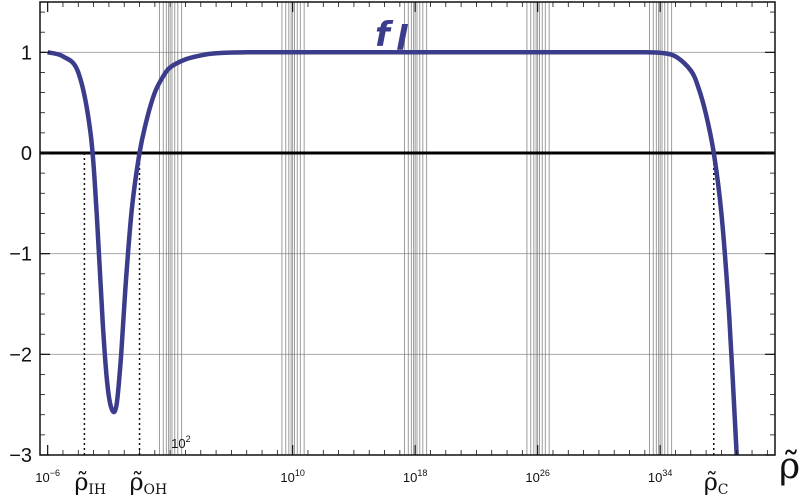 The image size is (801, 500). Describe the element at coordinates (156, 490) in the screenshot. I see `marker-label-subscript: OH` at that location.